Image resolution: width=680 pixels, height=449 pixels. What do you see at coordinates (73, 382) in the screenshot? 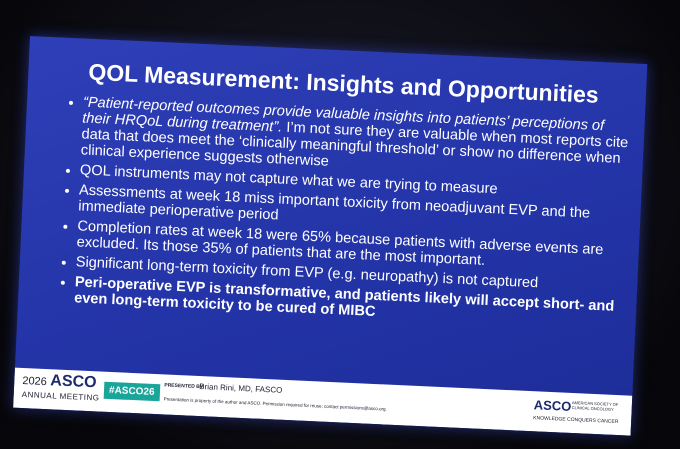
I see `brand: ASCO` at bounding box center [73, 382].